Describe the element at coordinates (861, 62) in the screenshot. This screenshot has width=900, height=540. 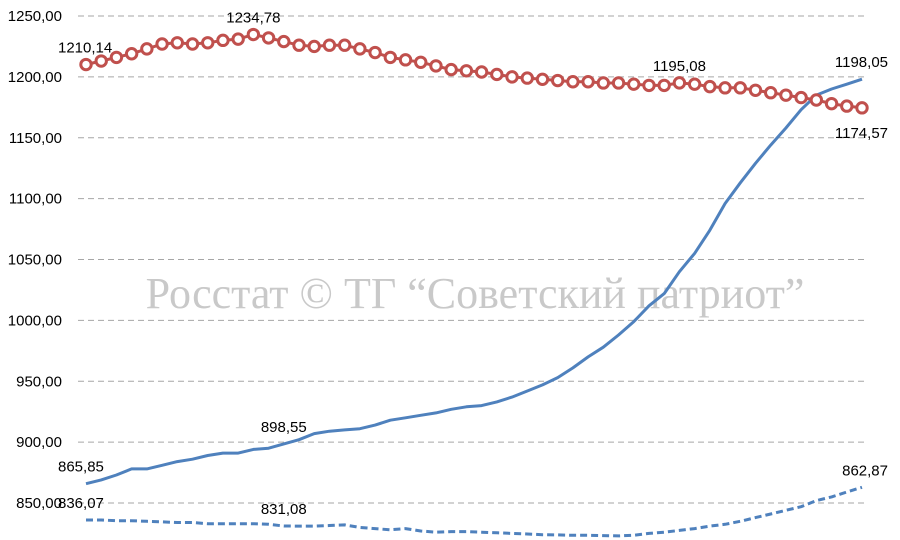
I see `data-label: 1198,05` at that location.